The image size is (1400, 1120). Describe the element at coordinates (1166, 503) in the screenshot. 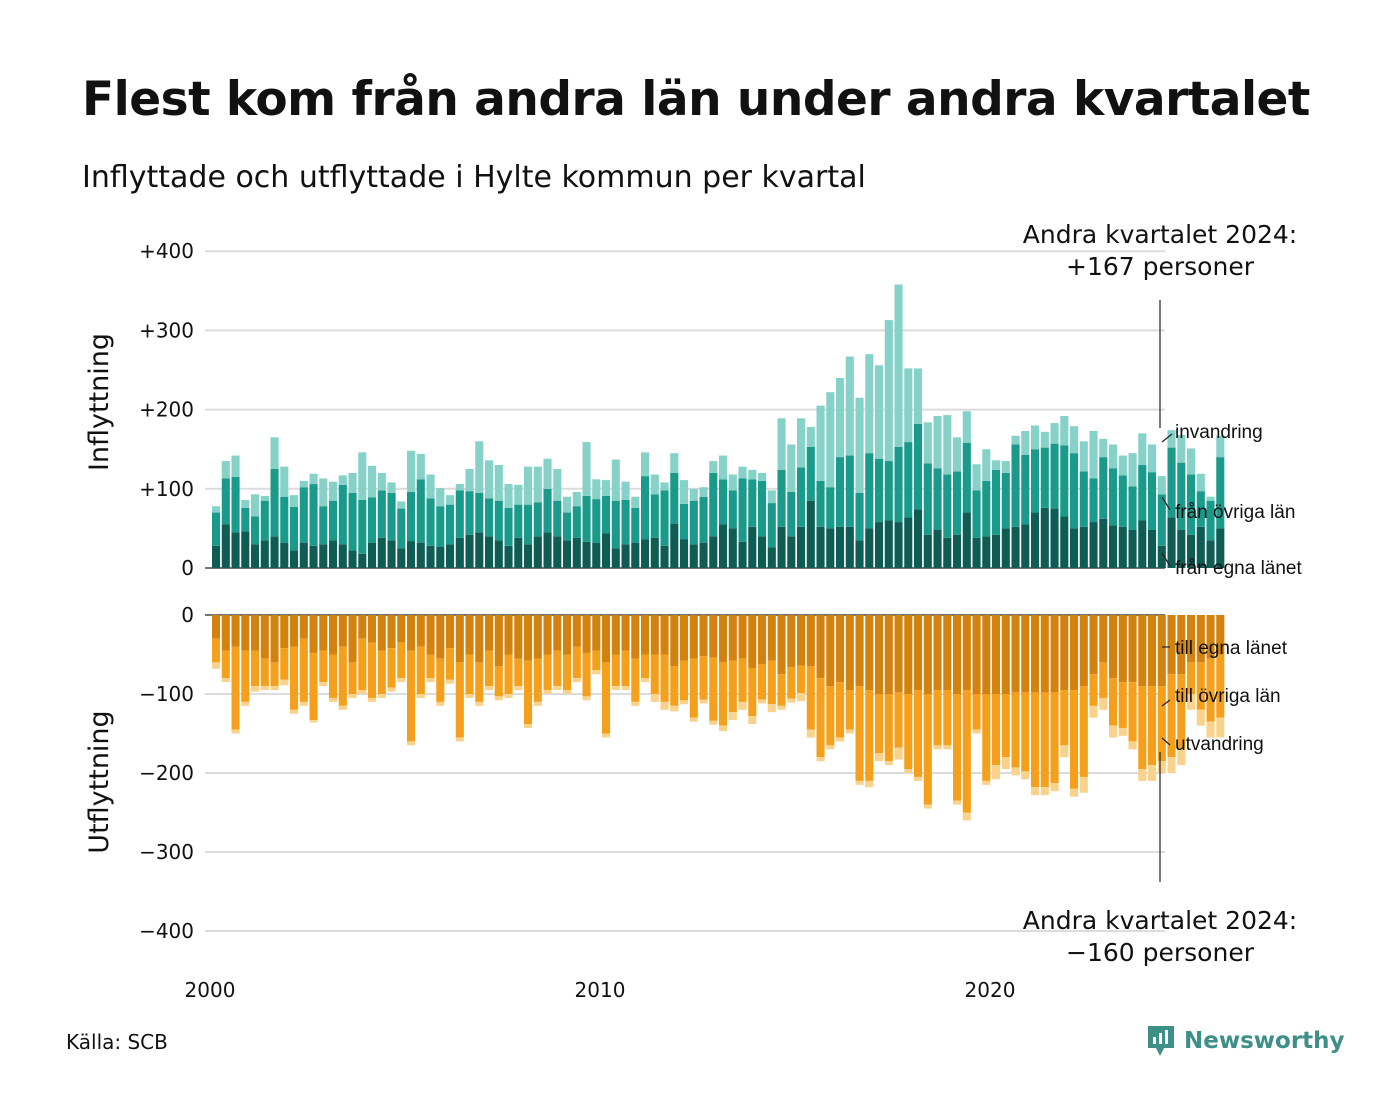

I see `segment-leader` at that location.